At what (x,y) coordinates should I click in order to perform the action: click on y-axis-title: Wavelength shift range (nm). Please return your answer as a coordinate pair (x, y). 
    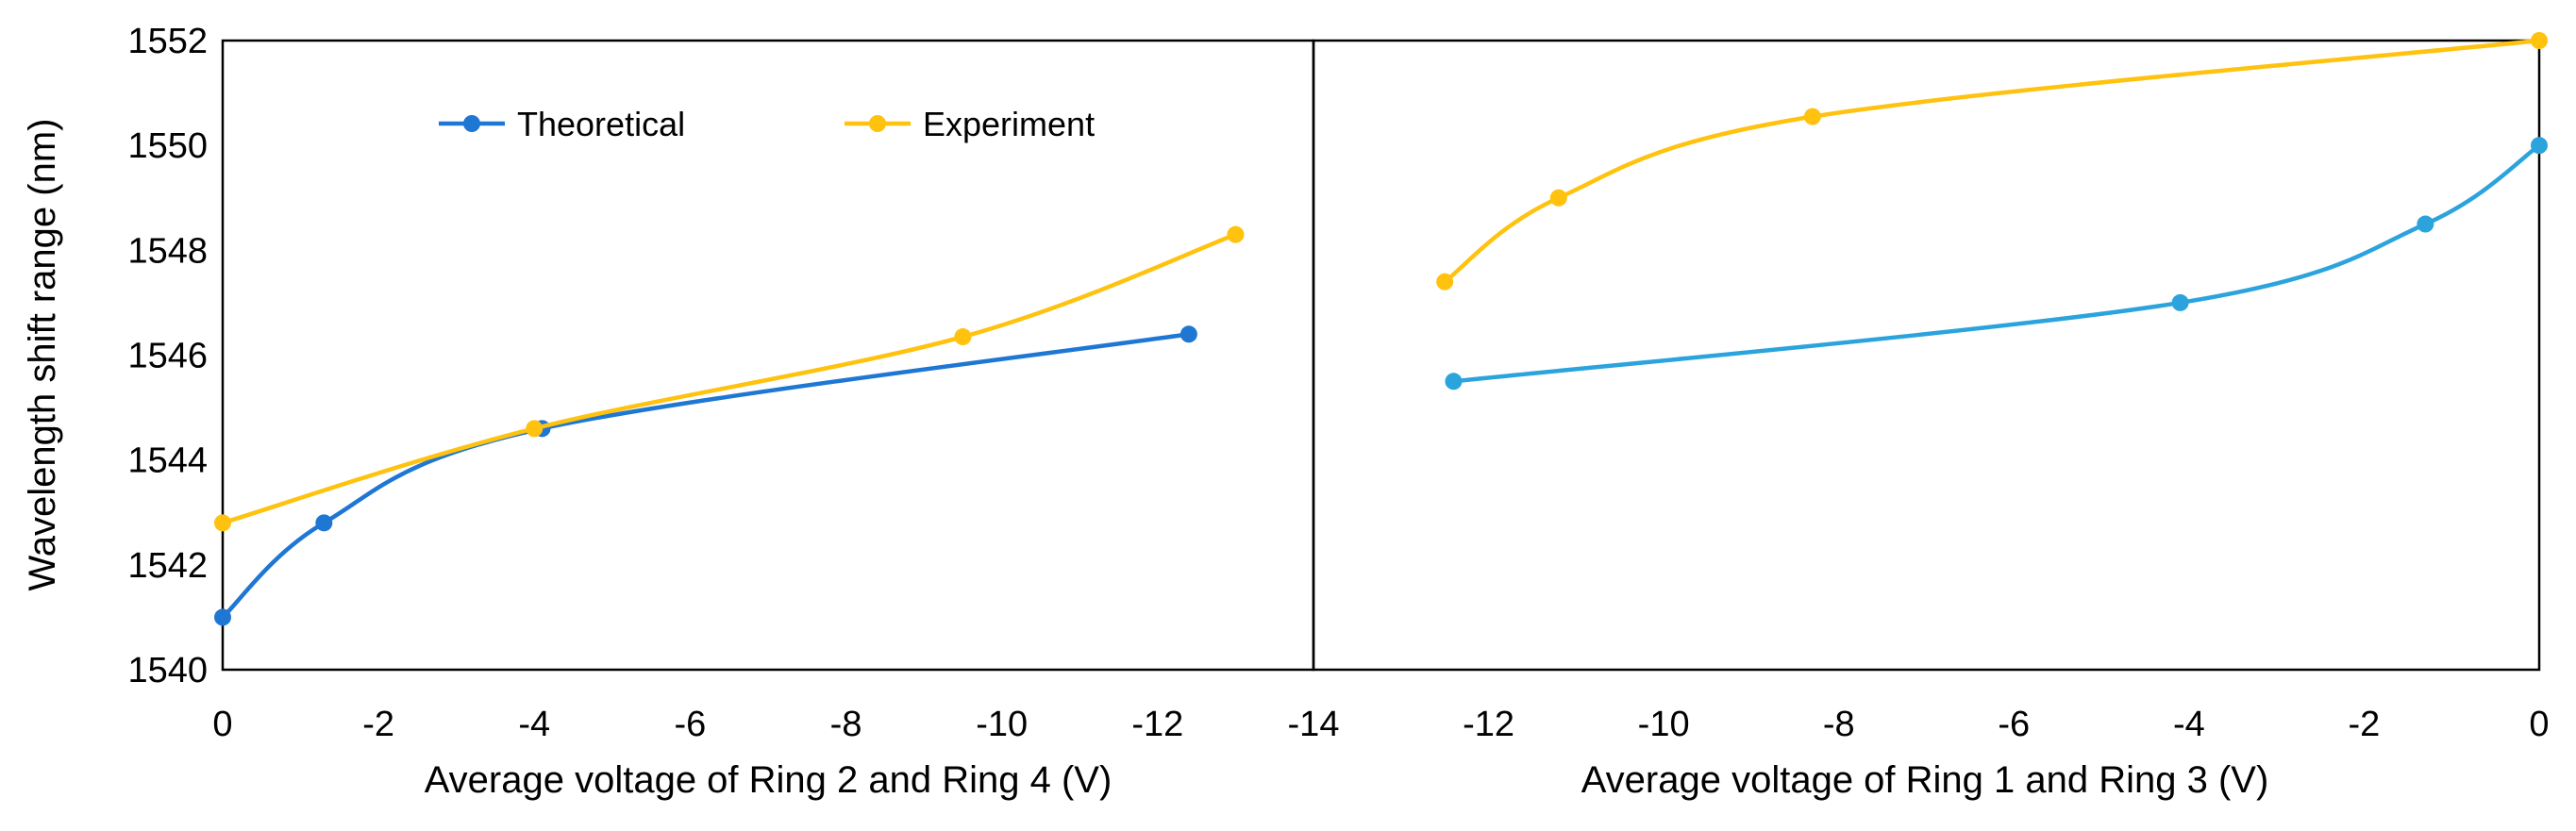
    Looking at the image, I should click on (42, 355).